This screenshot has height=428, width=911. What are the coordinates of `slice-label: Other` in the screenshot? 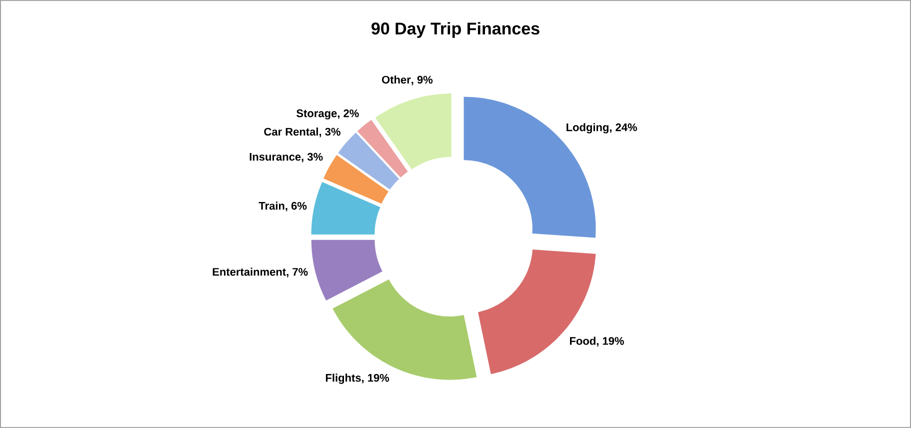 It's located at (396, 80).